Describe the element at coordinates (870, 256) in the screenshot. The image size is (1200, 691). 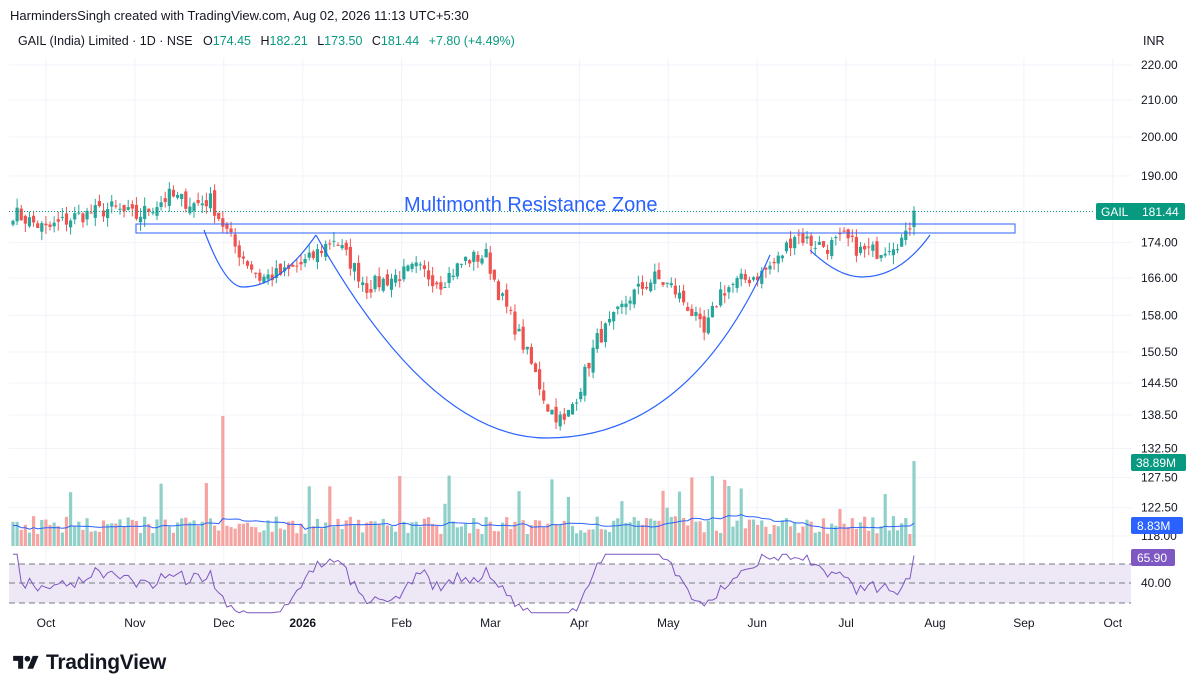
I see `cup-curve-right` at that location.